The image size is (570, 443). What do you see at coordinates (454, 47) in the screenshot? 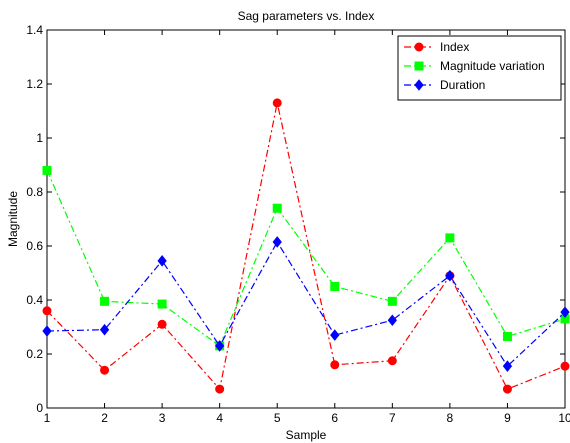
I see `legend-label: Index` at bounding box center [454, 47].